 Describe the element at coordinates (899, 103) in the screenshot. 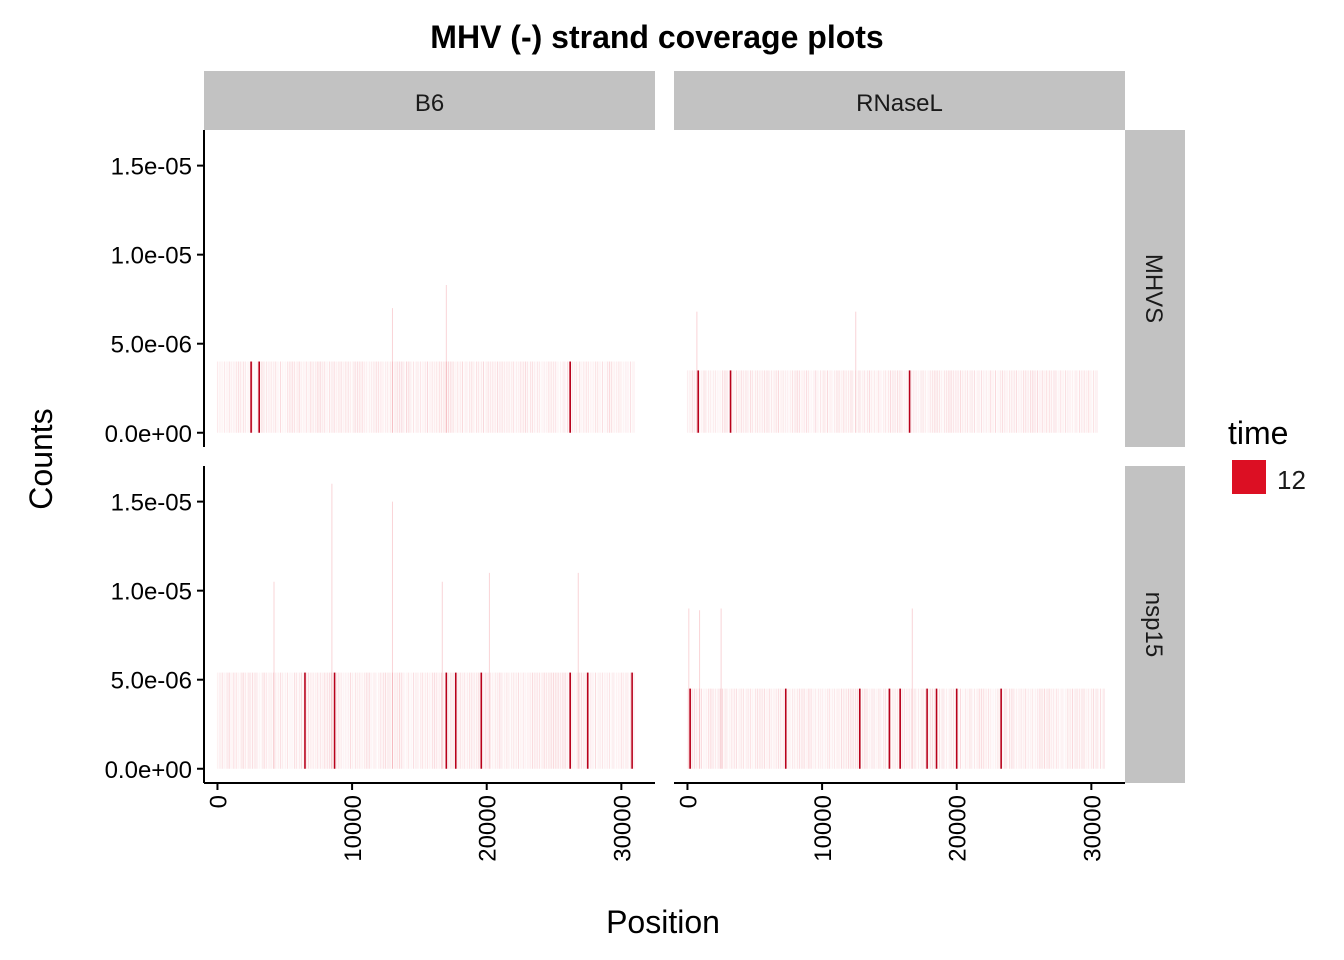

I see `strip-label-rnasel: RNaseL` at that location.